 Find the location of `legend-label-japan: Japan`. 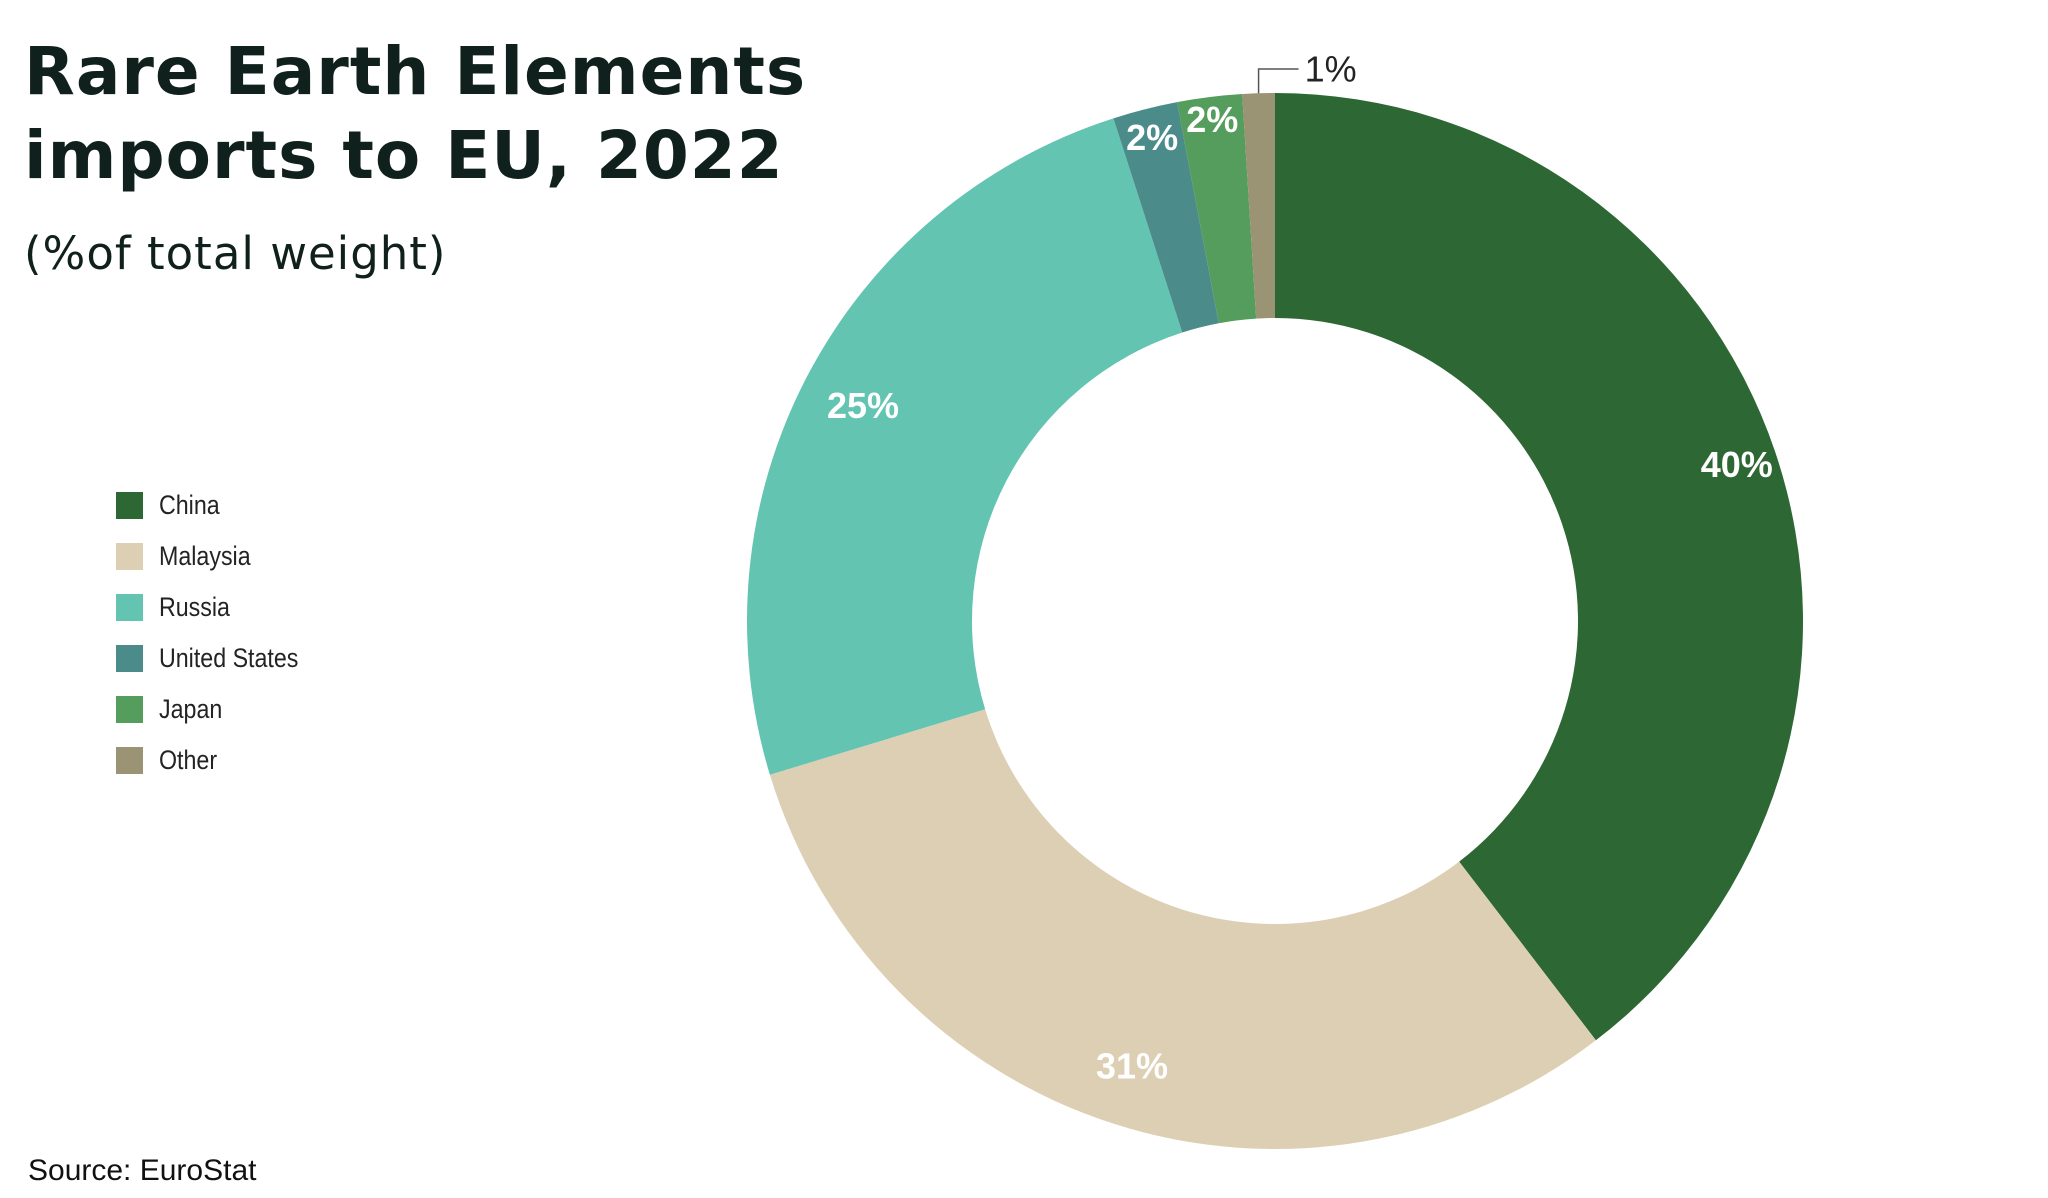

legend-label-japan: Japan is located at coordinates (191, 709).